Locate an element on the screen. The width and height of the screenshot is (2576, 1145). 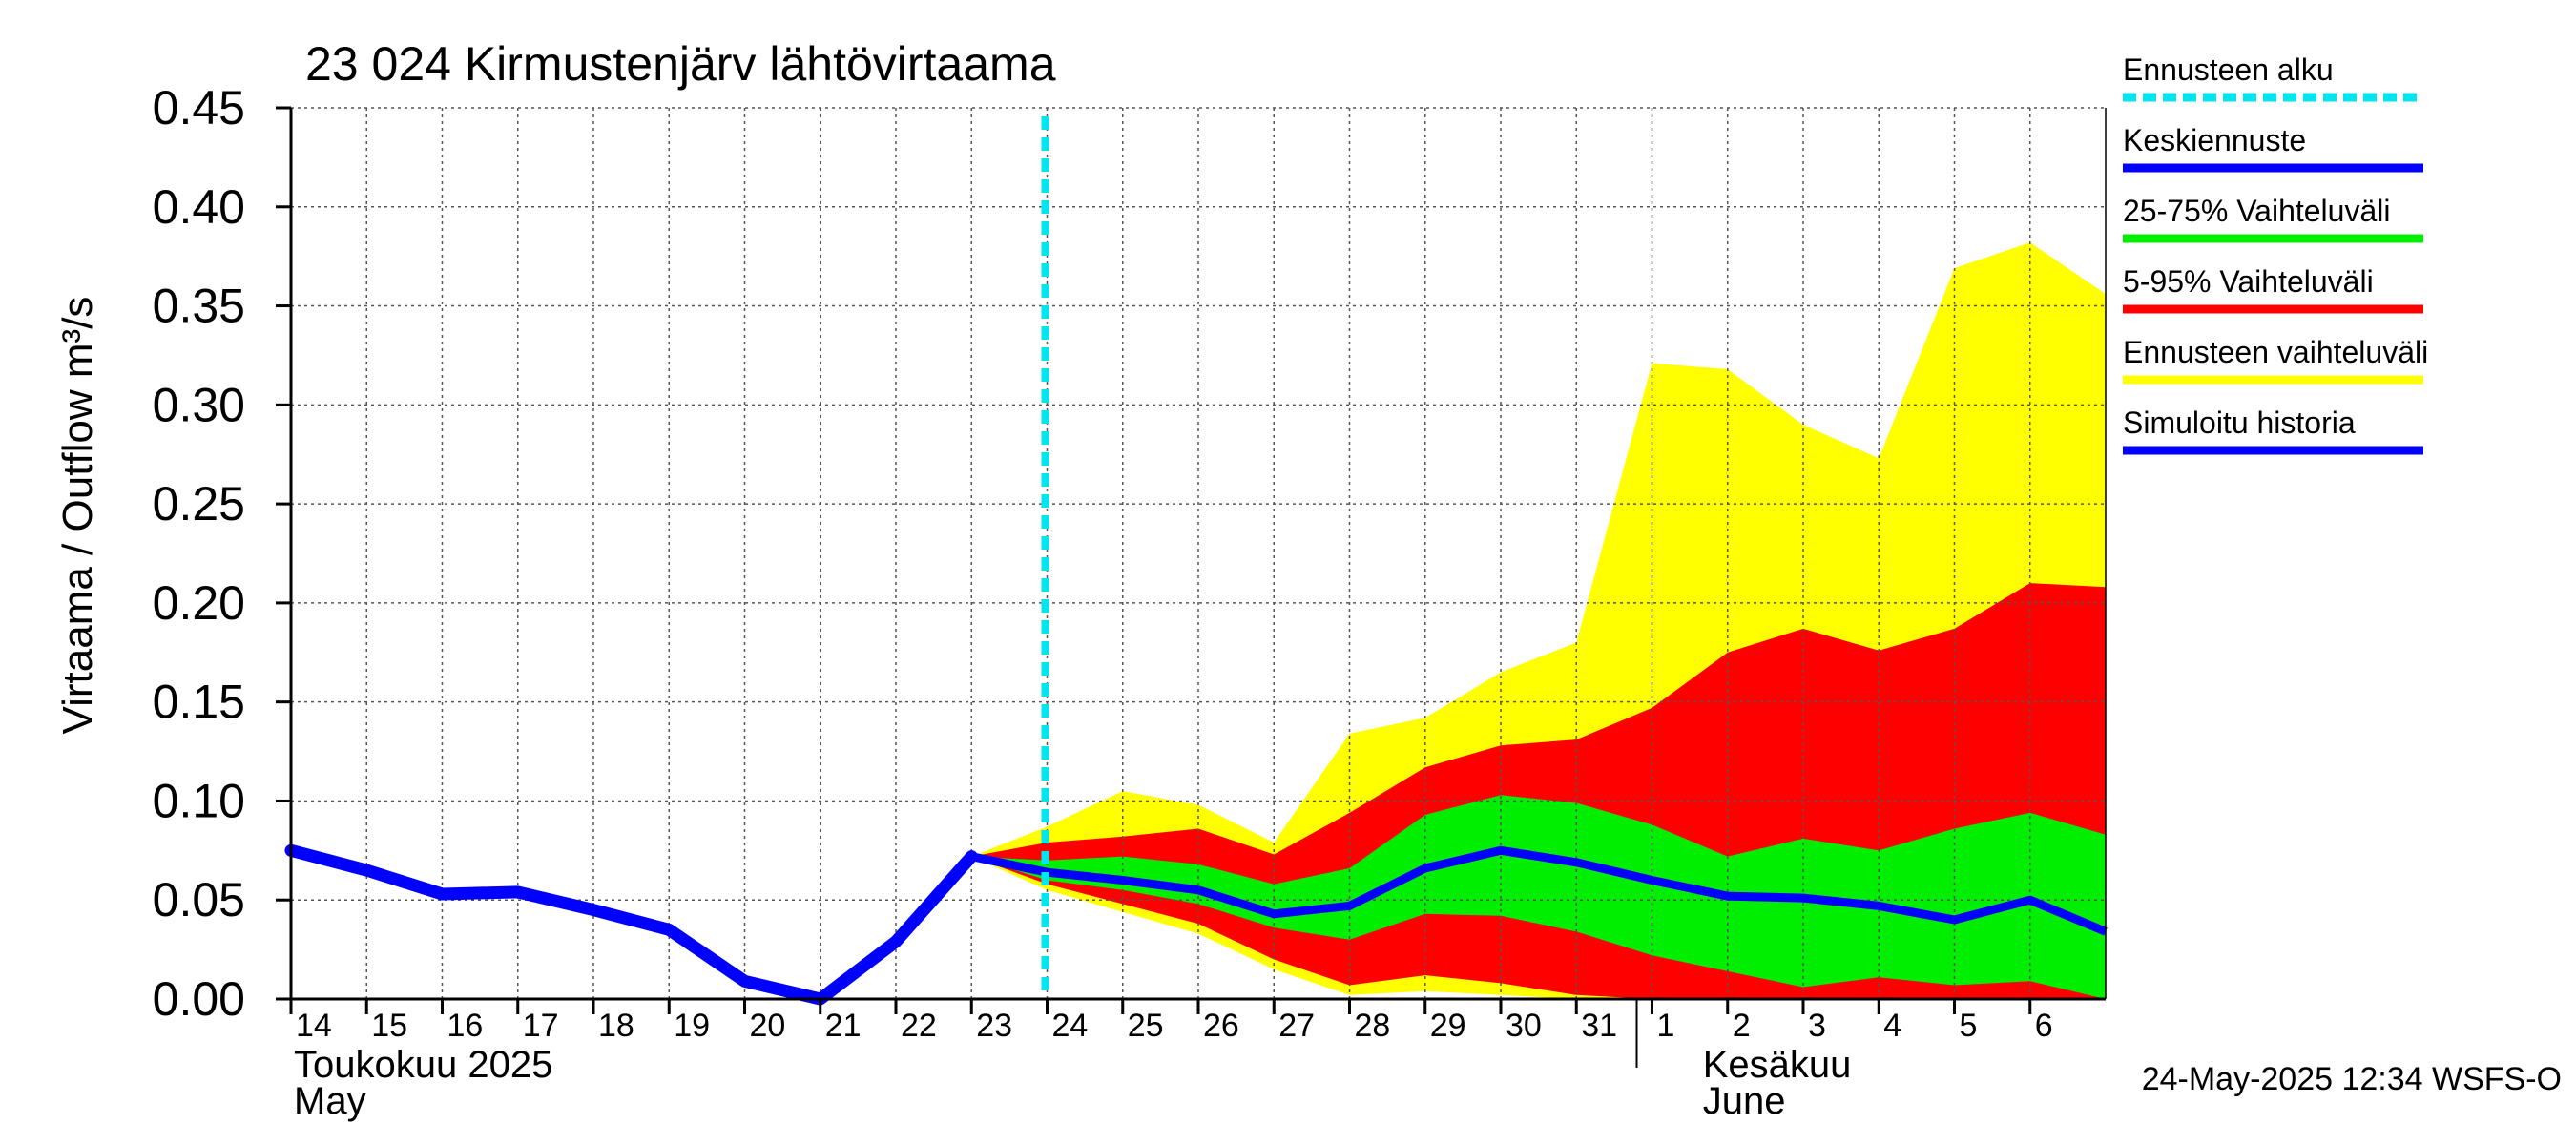
x-tick-label: 29 is located at coordinates (1448, 1026).